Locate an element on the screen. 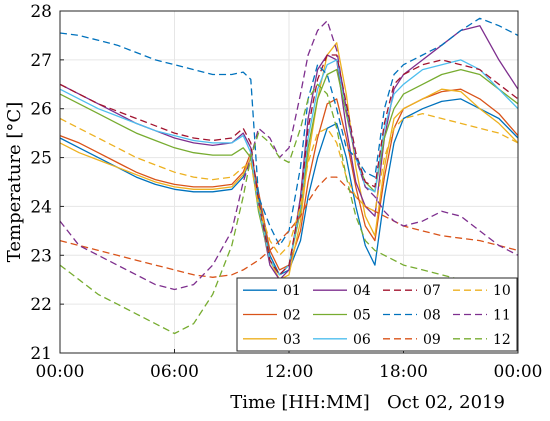 The height and width of the screenshot is (421, 550). legend-label-03: 03 is located at coordinates (292, 340).